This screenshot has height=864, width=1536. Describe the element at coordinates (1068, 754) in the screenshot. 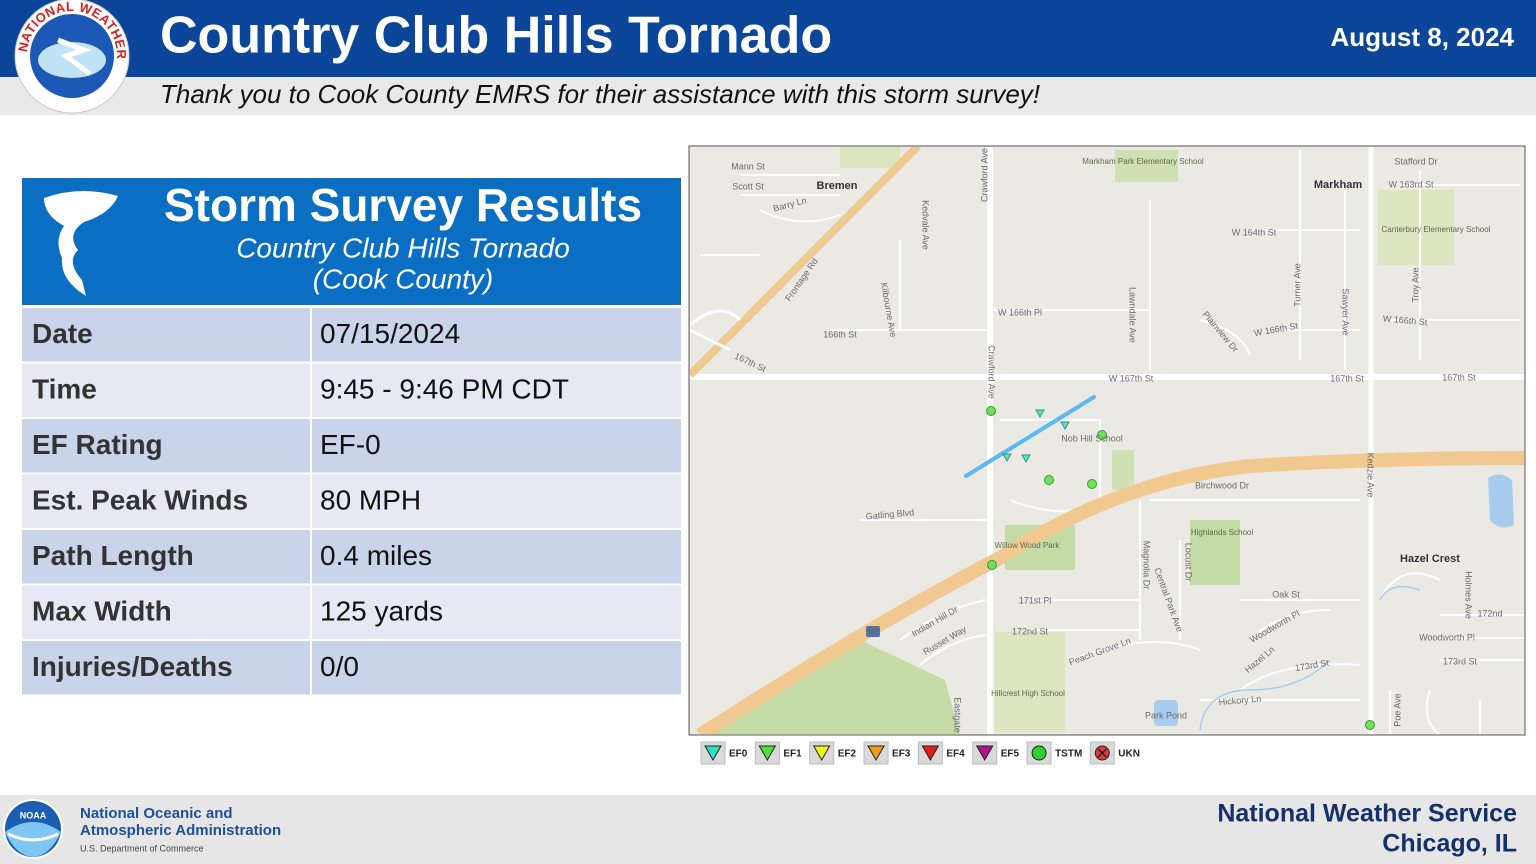

I see `legend-label: TSTM` at that location.